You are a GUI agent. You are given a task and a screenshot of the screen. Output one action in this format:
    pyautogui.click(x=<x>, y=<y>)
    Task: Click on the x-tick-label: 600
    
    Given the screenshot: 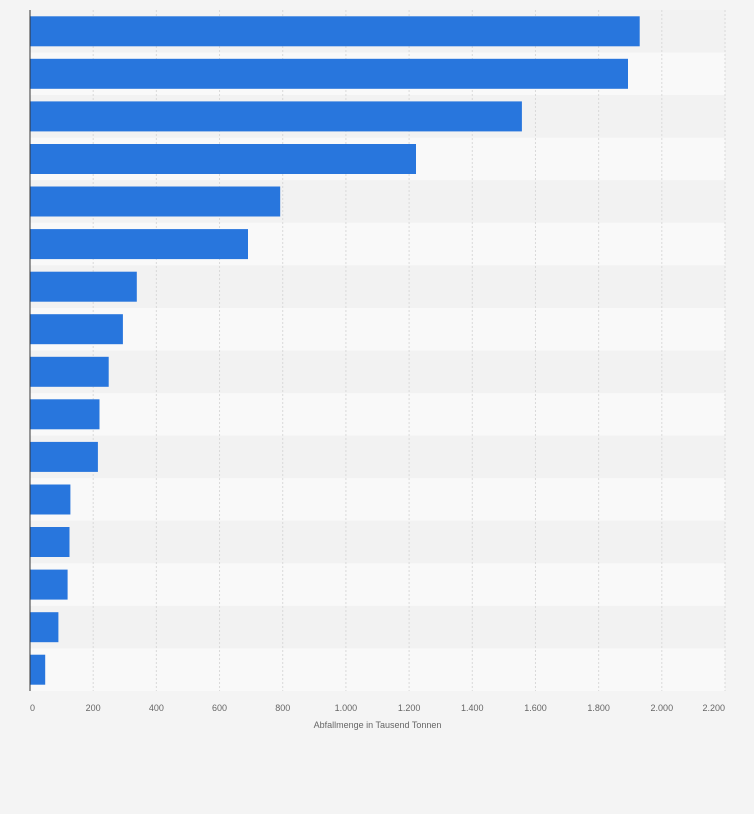 What is the action you would take?
    pyautogui.click(x=219, y=708)
    